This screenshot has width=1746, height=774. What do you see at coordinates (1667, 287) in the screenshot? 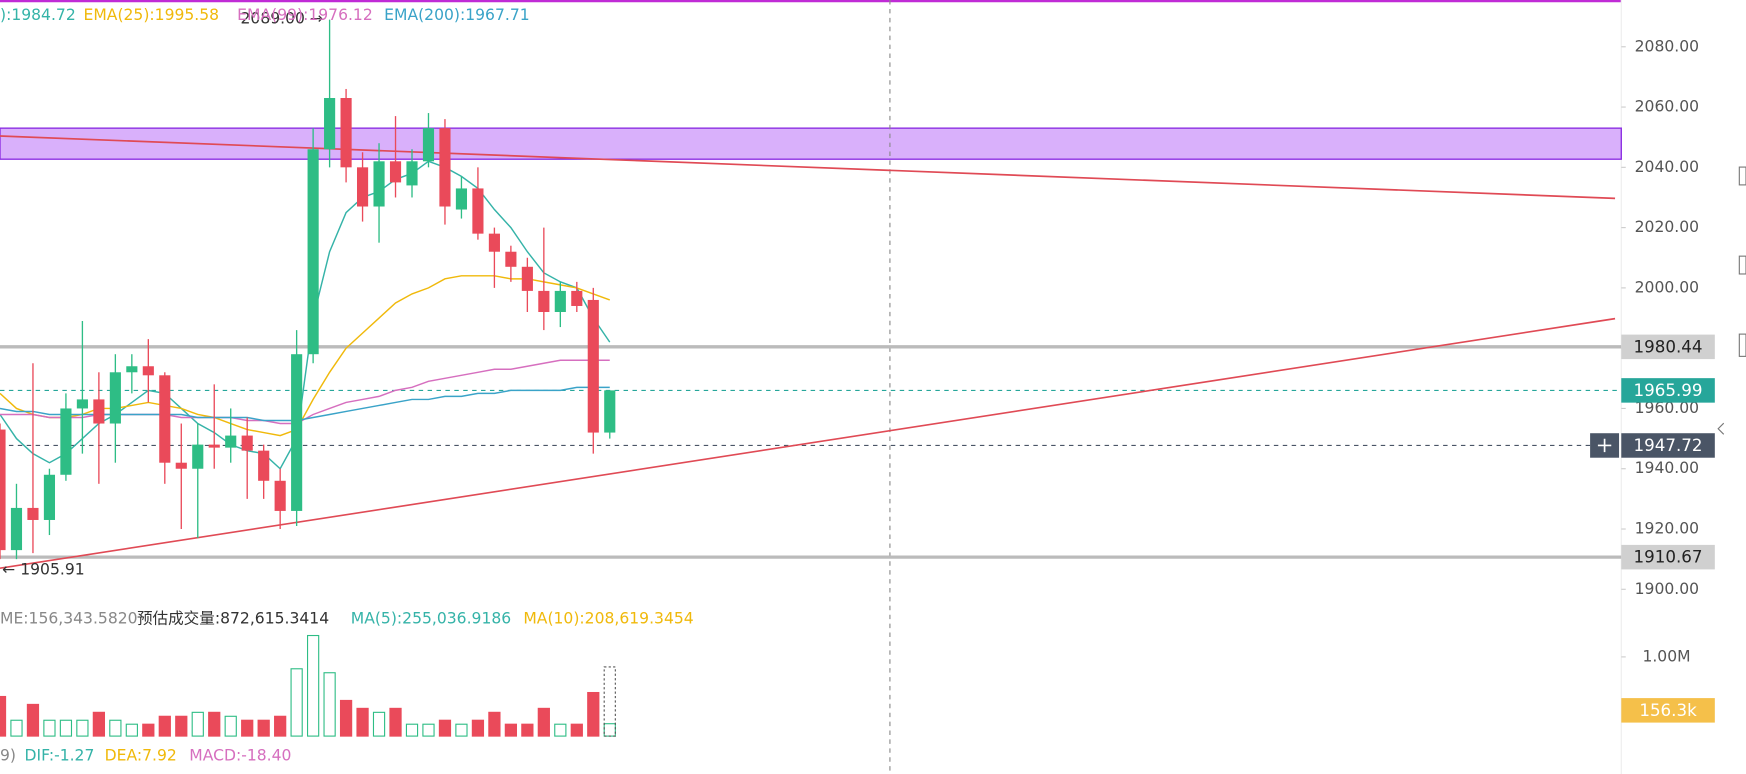
I see `y-tick-label: 2000.00` at bounding box center [1667, 287].